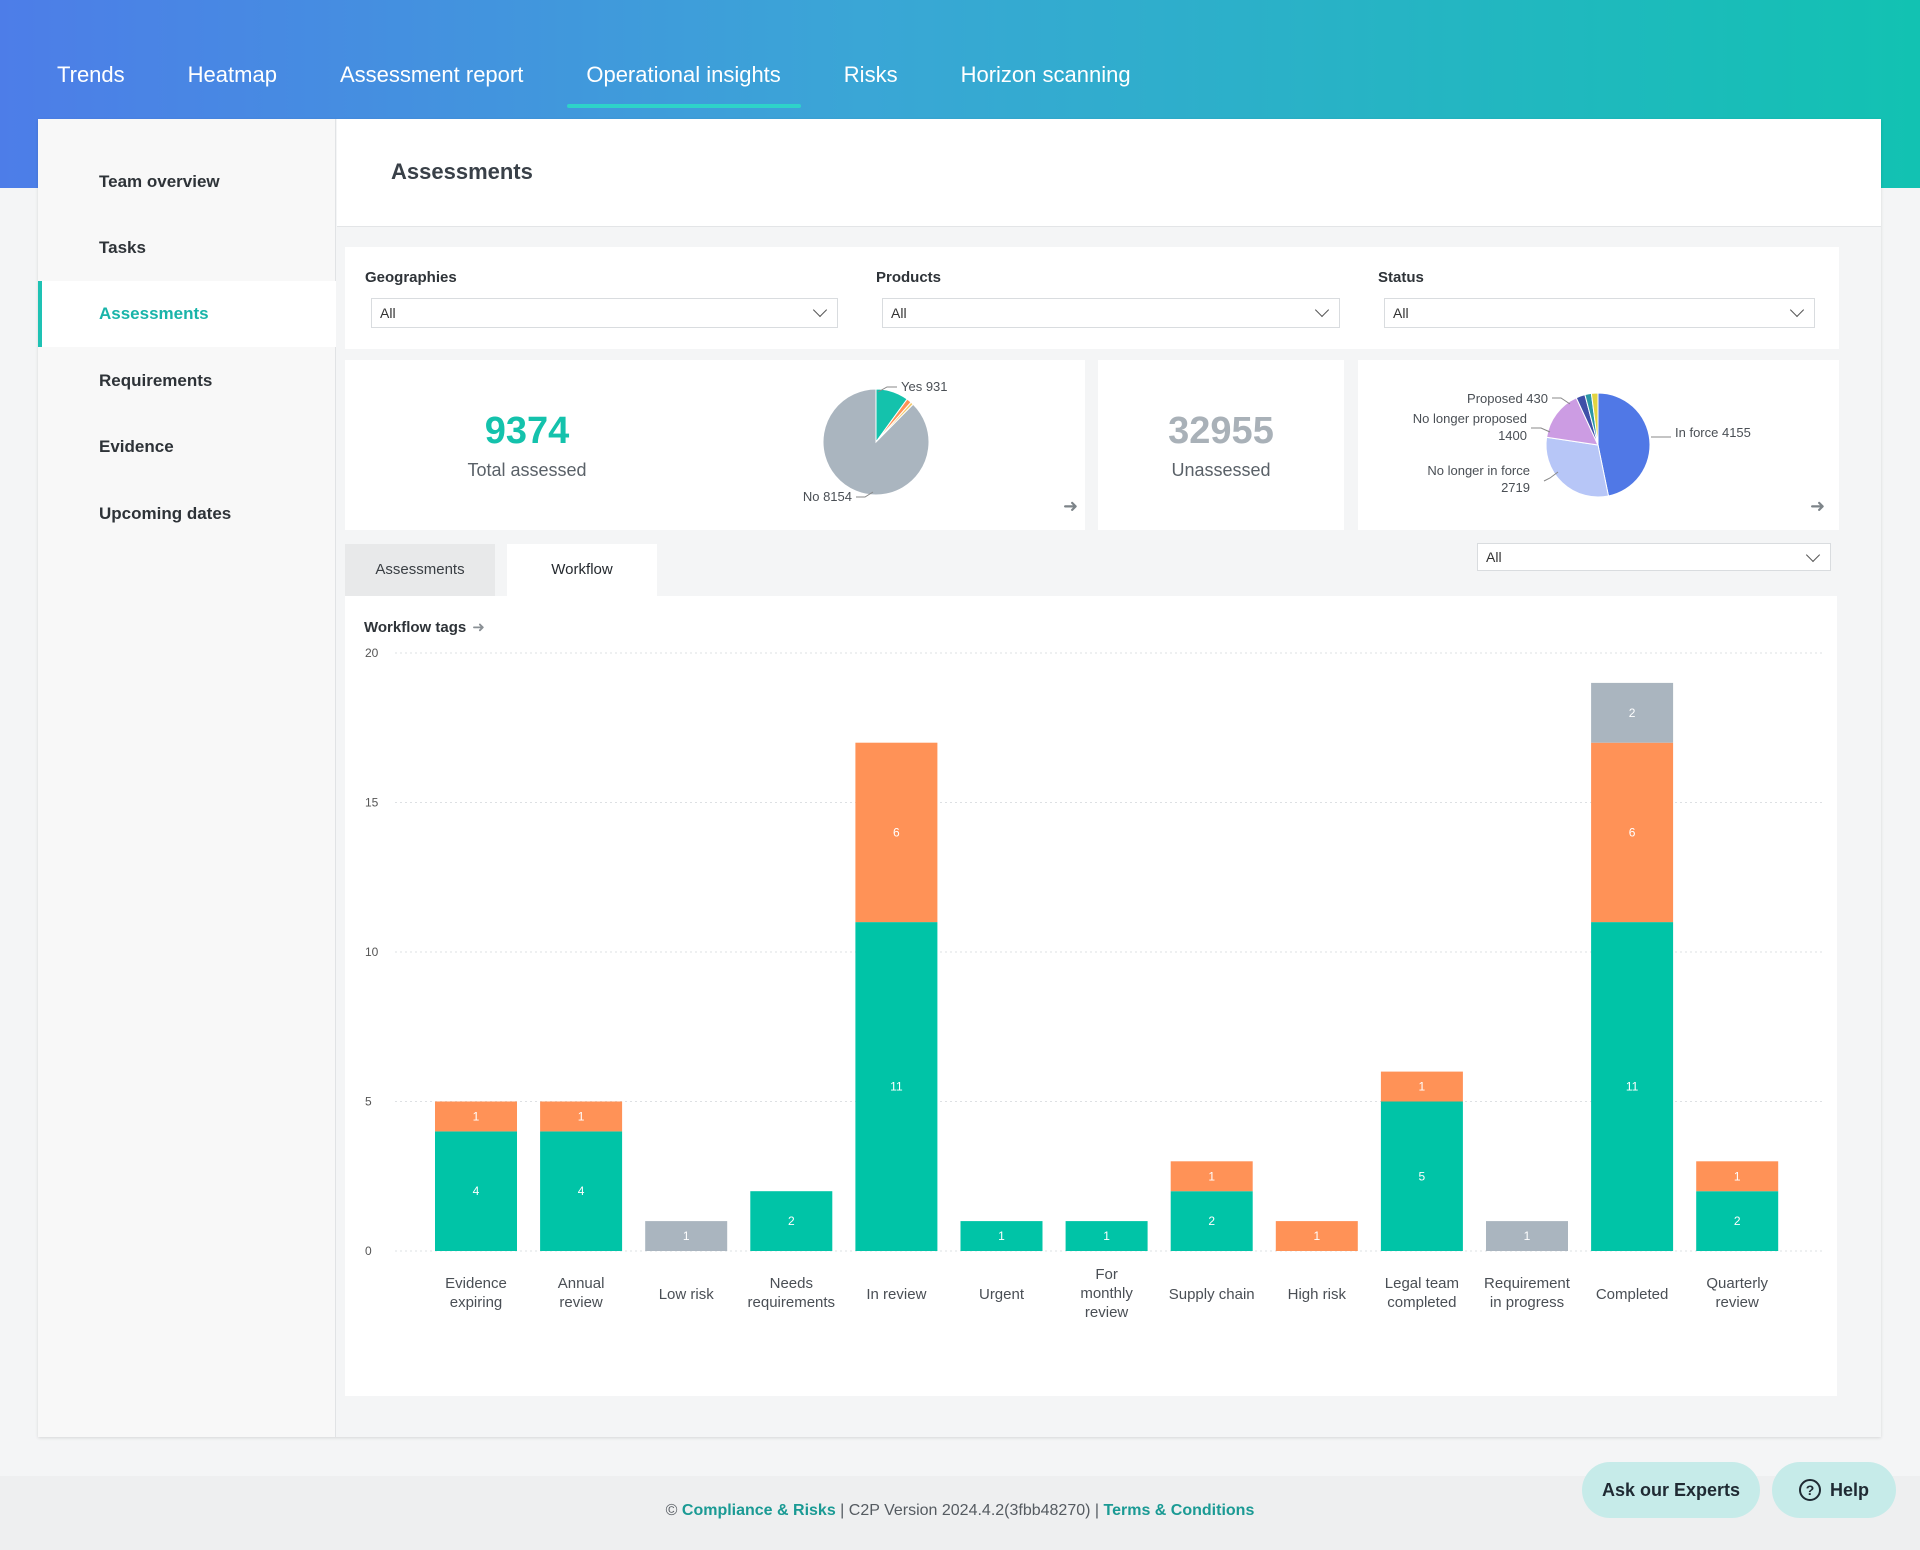  I want to click on filter-bar: Geographies All Products All Status All, so click(1092, 298).